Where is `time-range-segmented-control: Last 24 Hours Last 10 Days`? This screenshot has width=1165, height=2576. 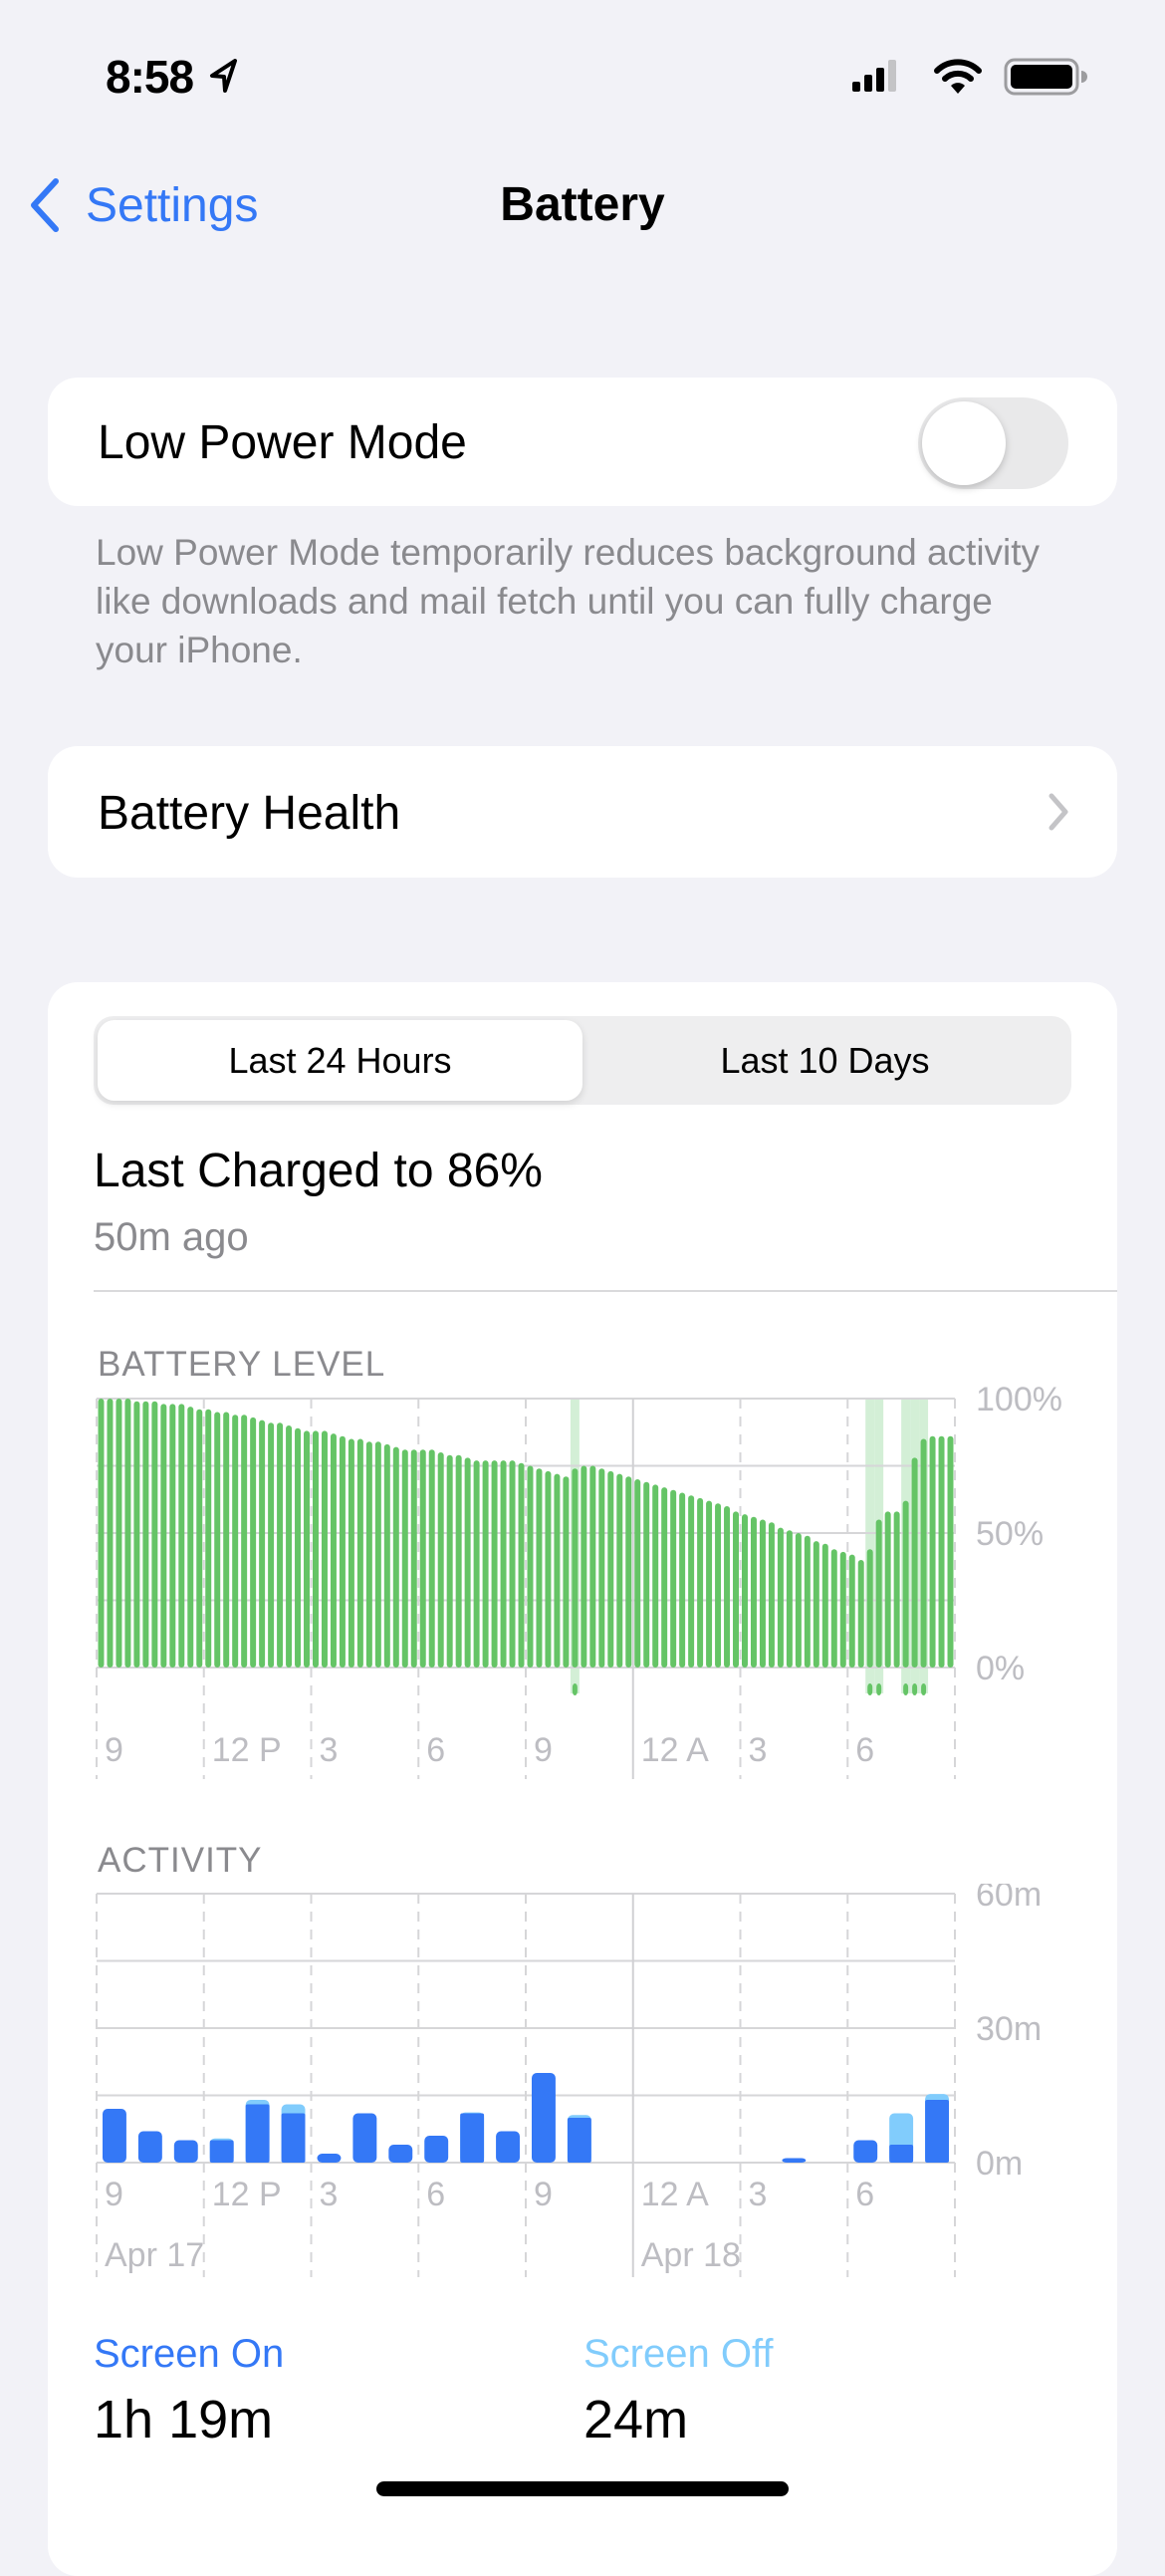 time-range-segmented-control: Last 24 Hours Last 10 Days is located at coordinates (582, 1060).